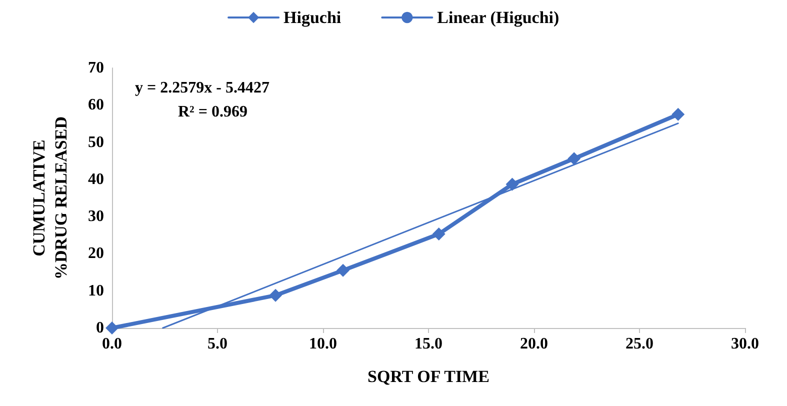 This screenshot has width=787, height=406. I want to click on x-tick-label: 0.0, so click(112, 344).